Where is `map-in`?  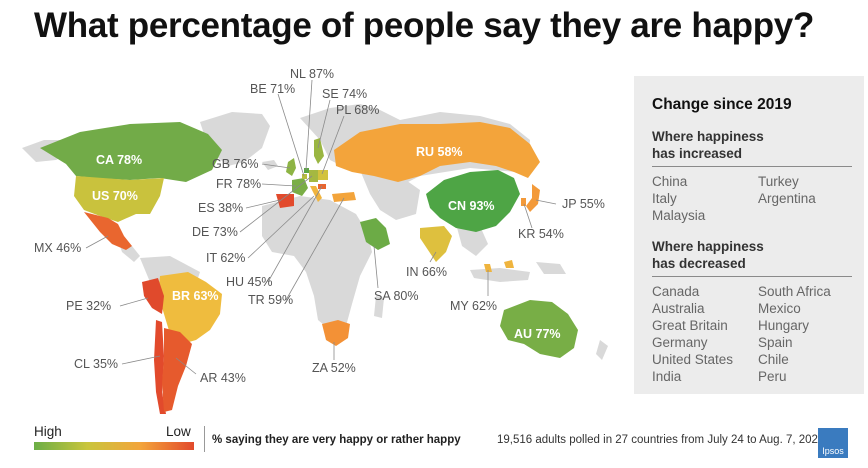
map-in is located at coordinates (436, 244).